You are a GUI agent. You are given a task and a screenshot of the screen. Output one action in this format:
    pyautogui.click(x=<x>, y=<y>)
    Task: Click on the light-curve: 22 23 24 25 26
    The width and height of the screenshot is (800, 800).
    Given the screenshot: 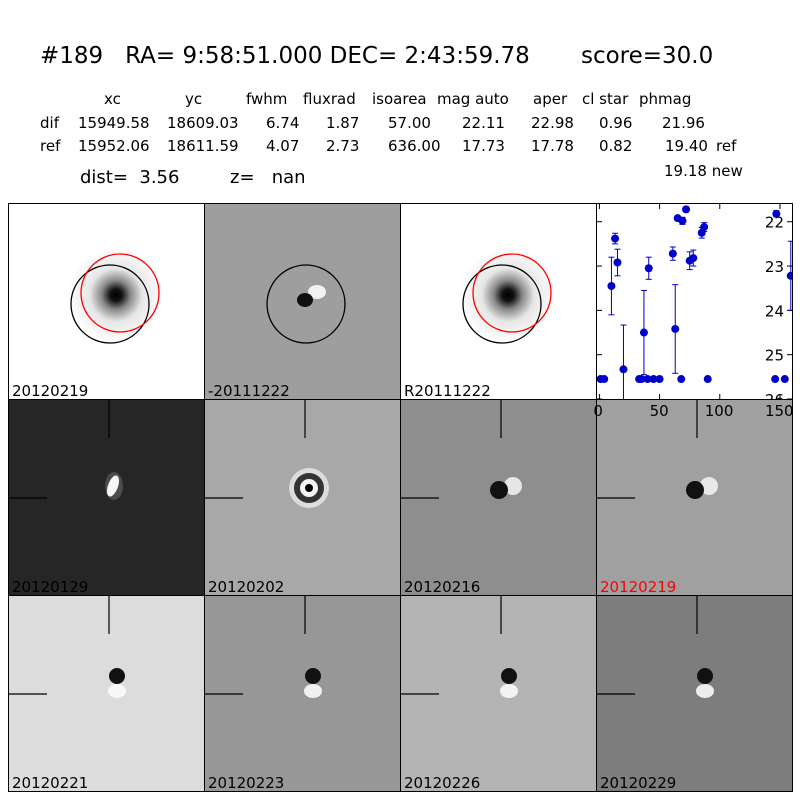 What is the action you would take?
    pyautogui.click(x=694, y=302)
    